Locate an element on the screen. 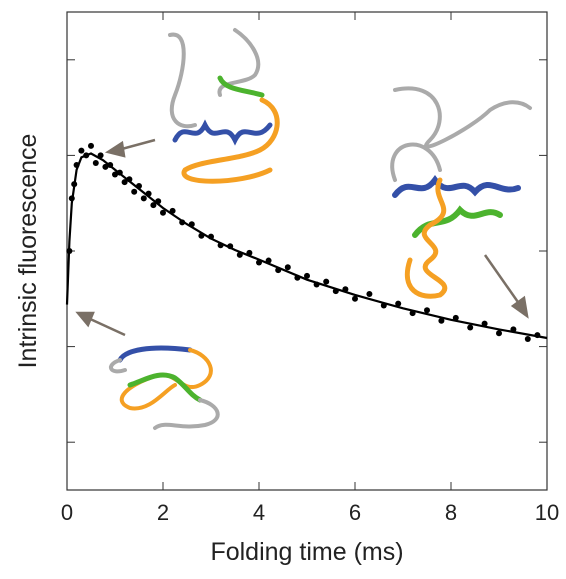 This screenshot has width=566, height=579. y-axis-label: Intrinsic fluorescence is located at coordinates (28, 251).